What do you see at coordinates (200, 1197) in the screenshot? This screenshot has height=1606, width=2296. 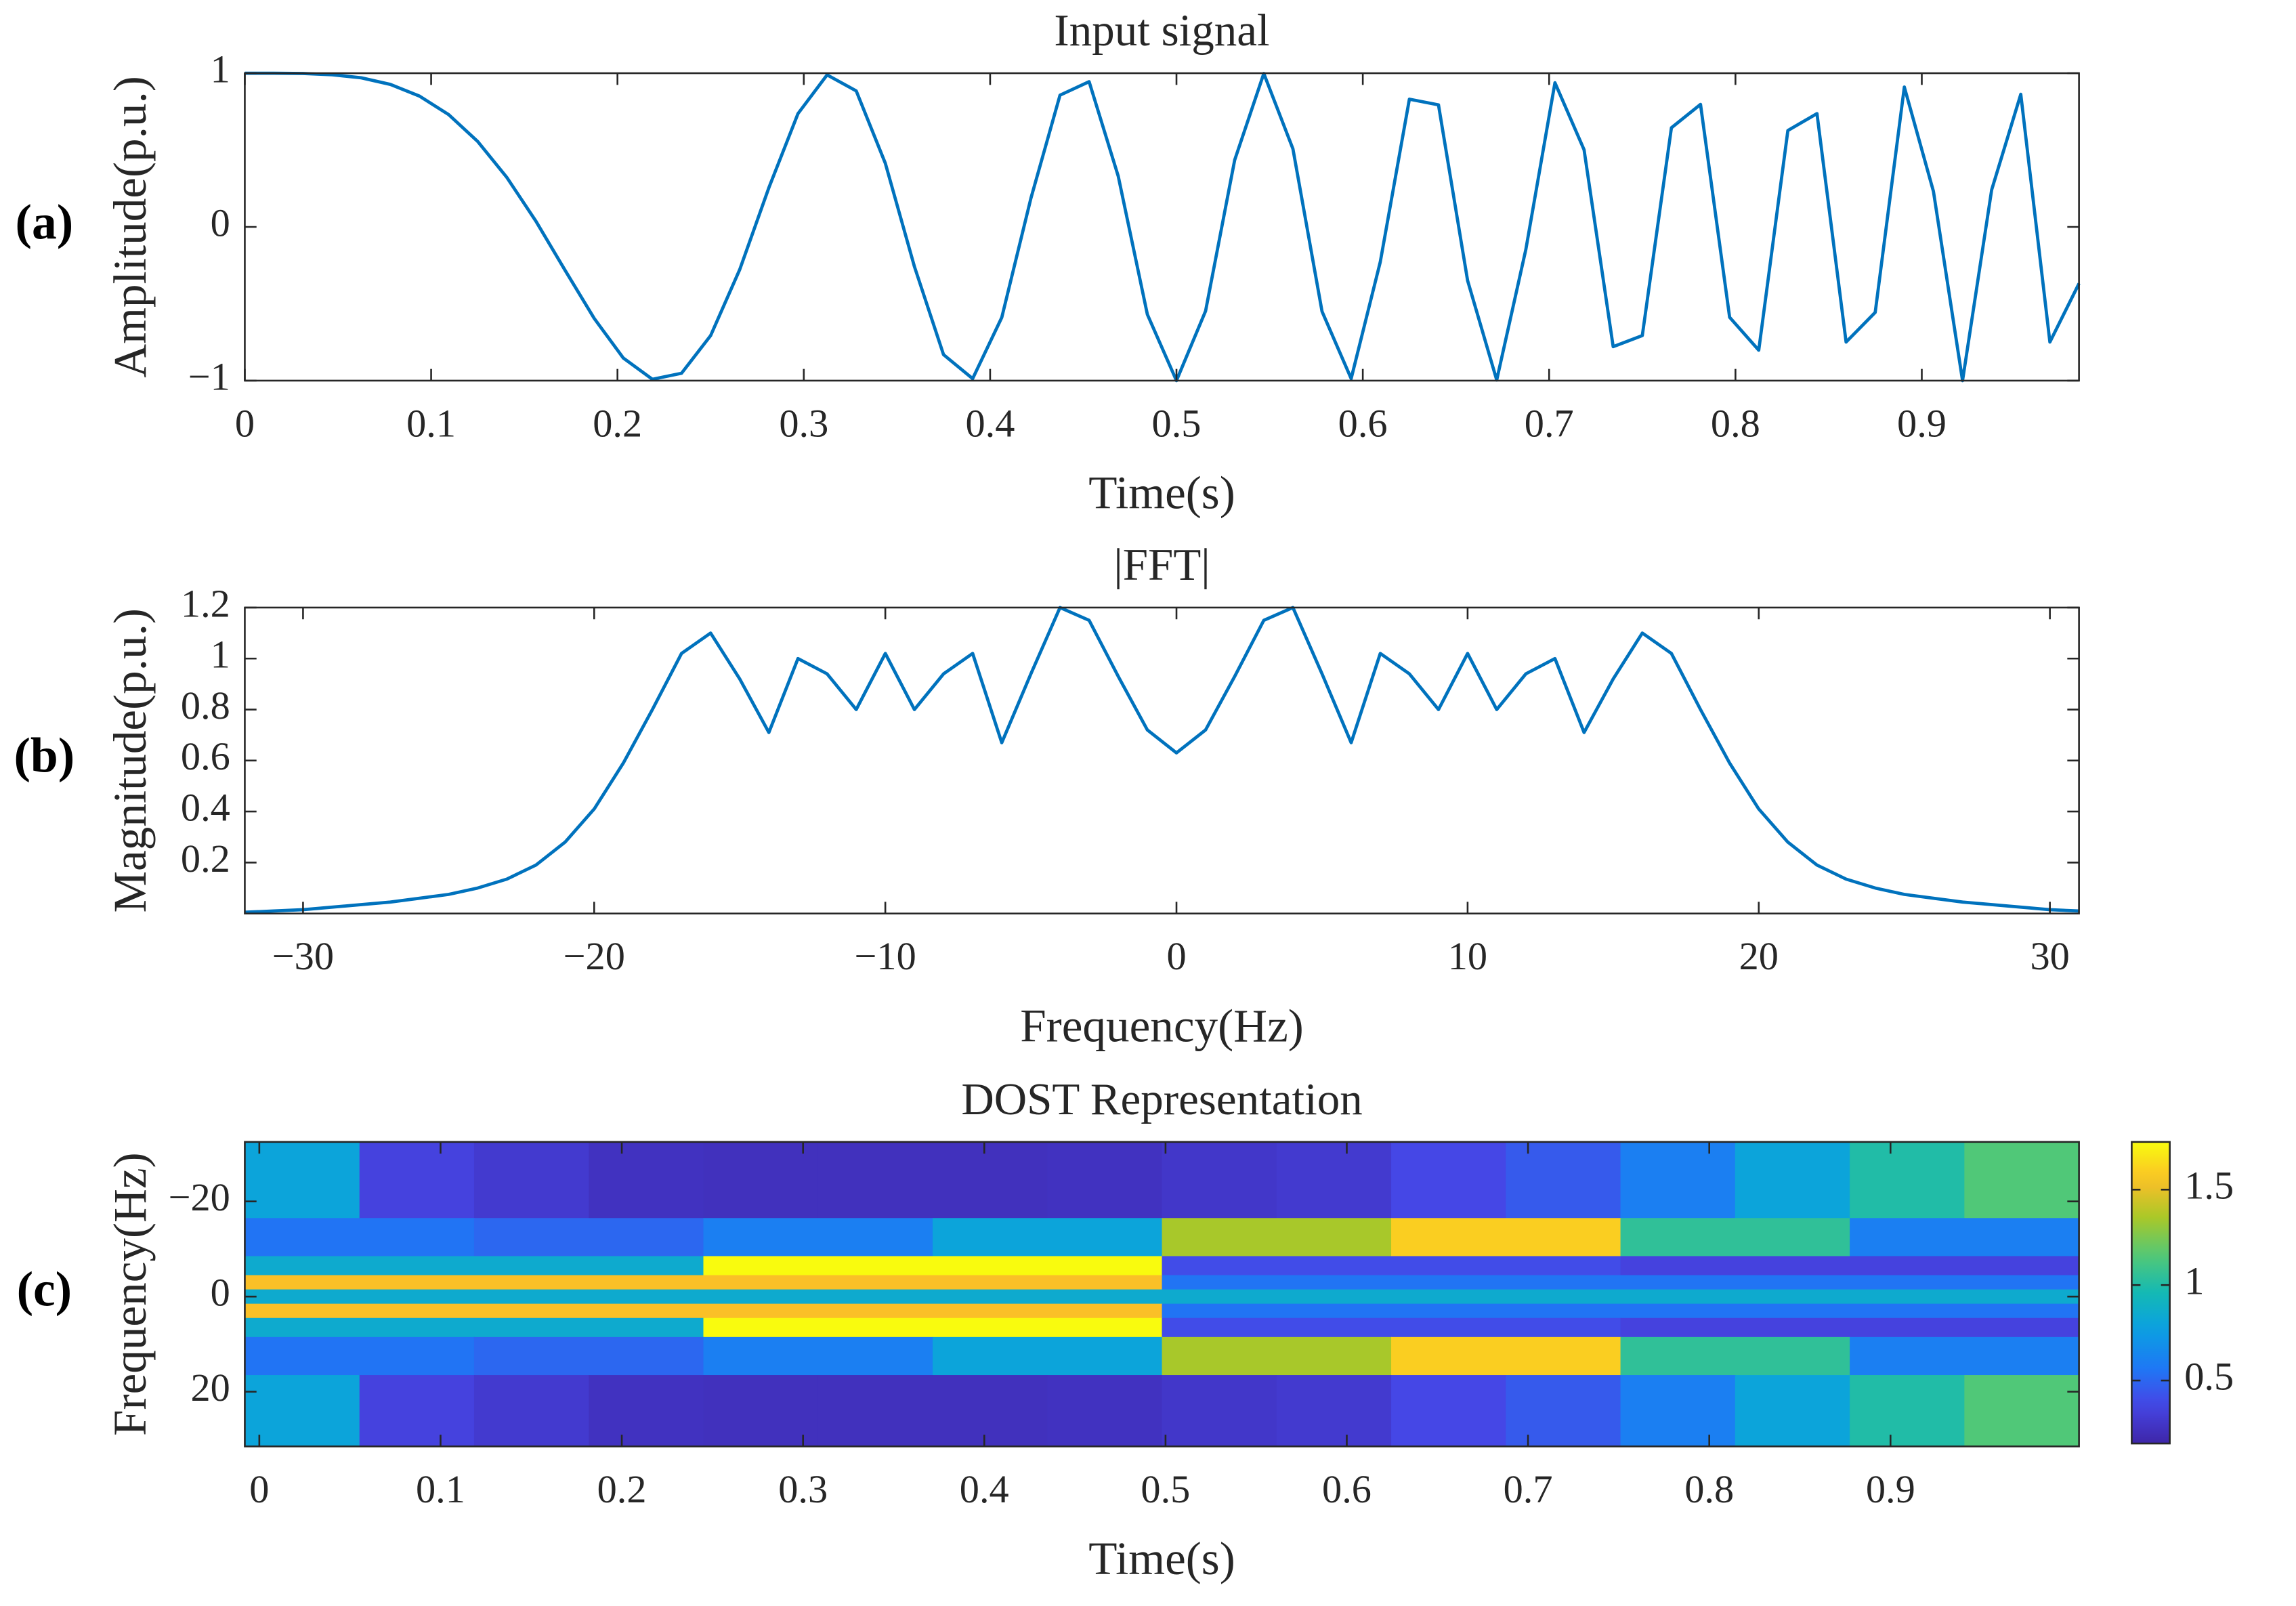 I see `y-tick-label: −20` at bounding box center [200, 1197].